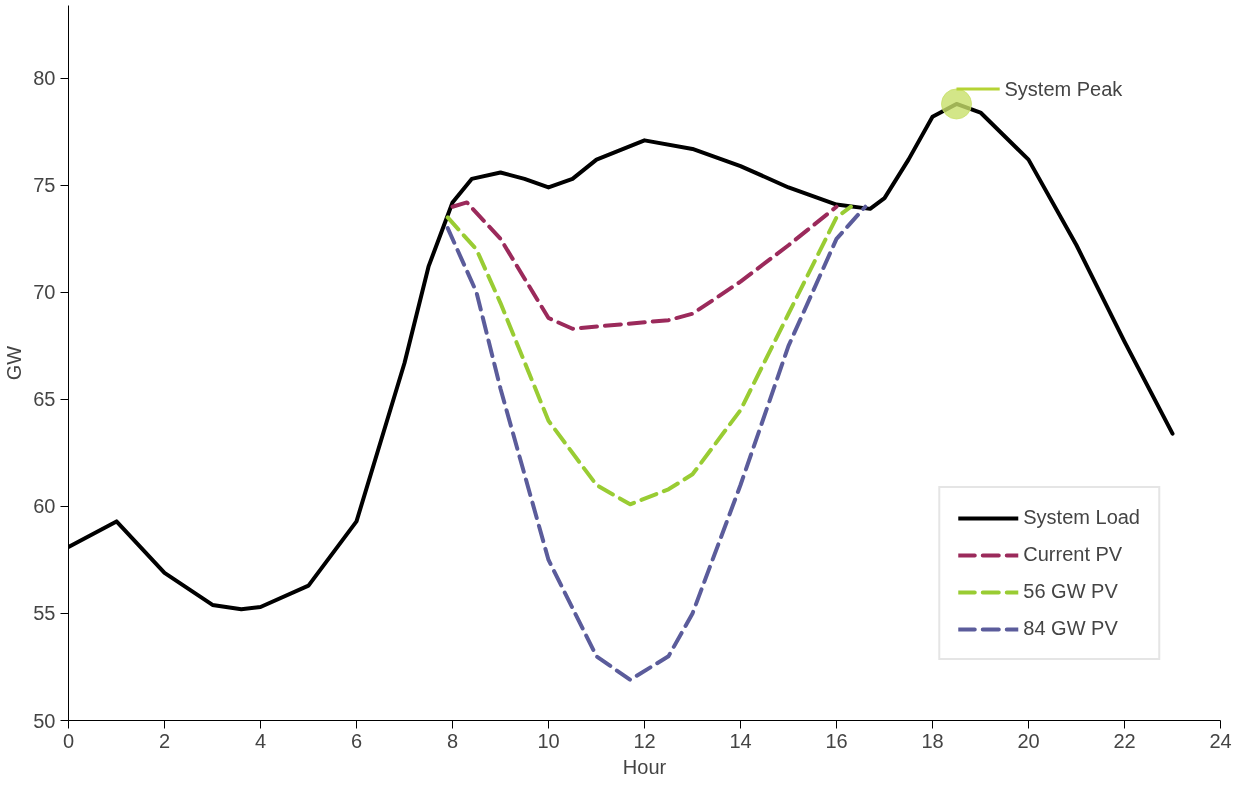 The width and height of the screenshot is (1258, 788). I want to click on y-axis-title: GW, so click(14, 363).